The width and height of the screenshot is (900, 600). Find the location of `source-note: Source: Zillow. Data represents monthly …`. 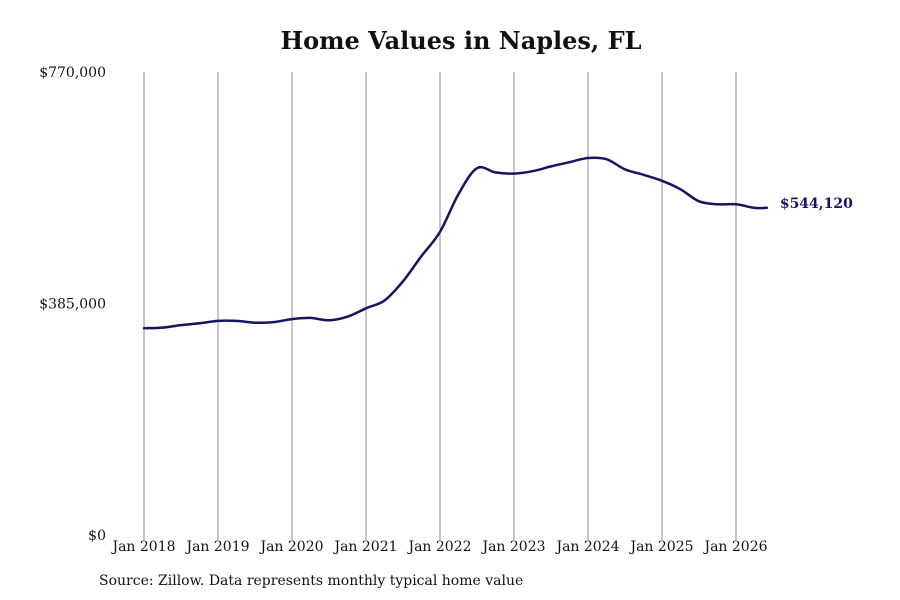

source-note: Source: Zillow. Data represents monthly … is located at coordinates (311, 581).